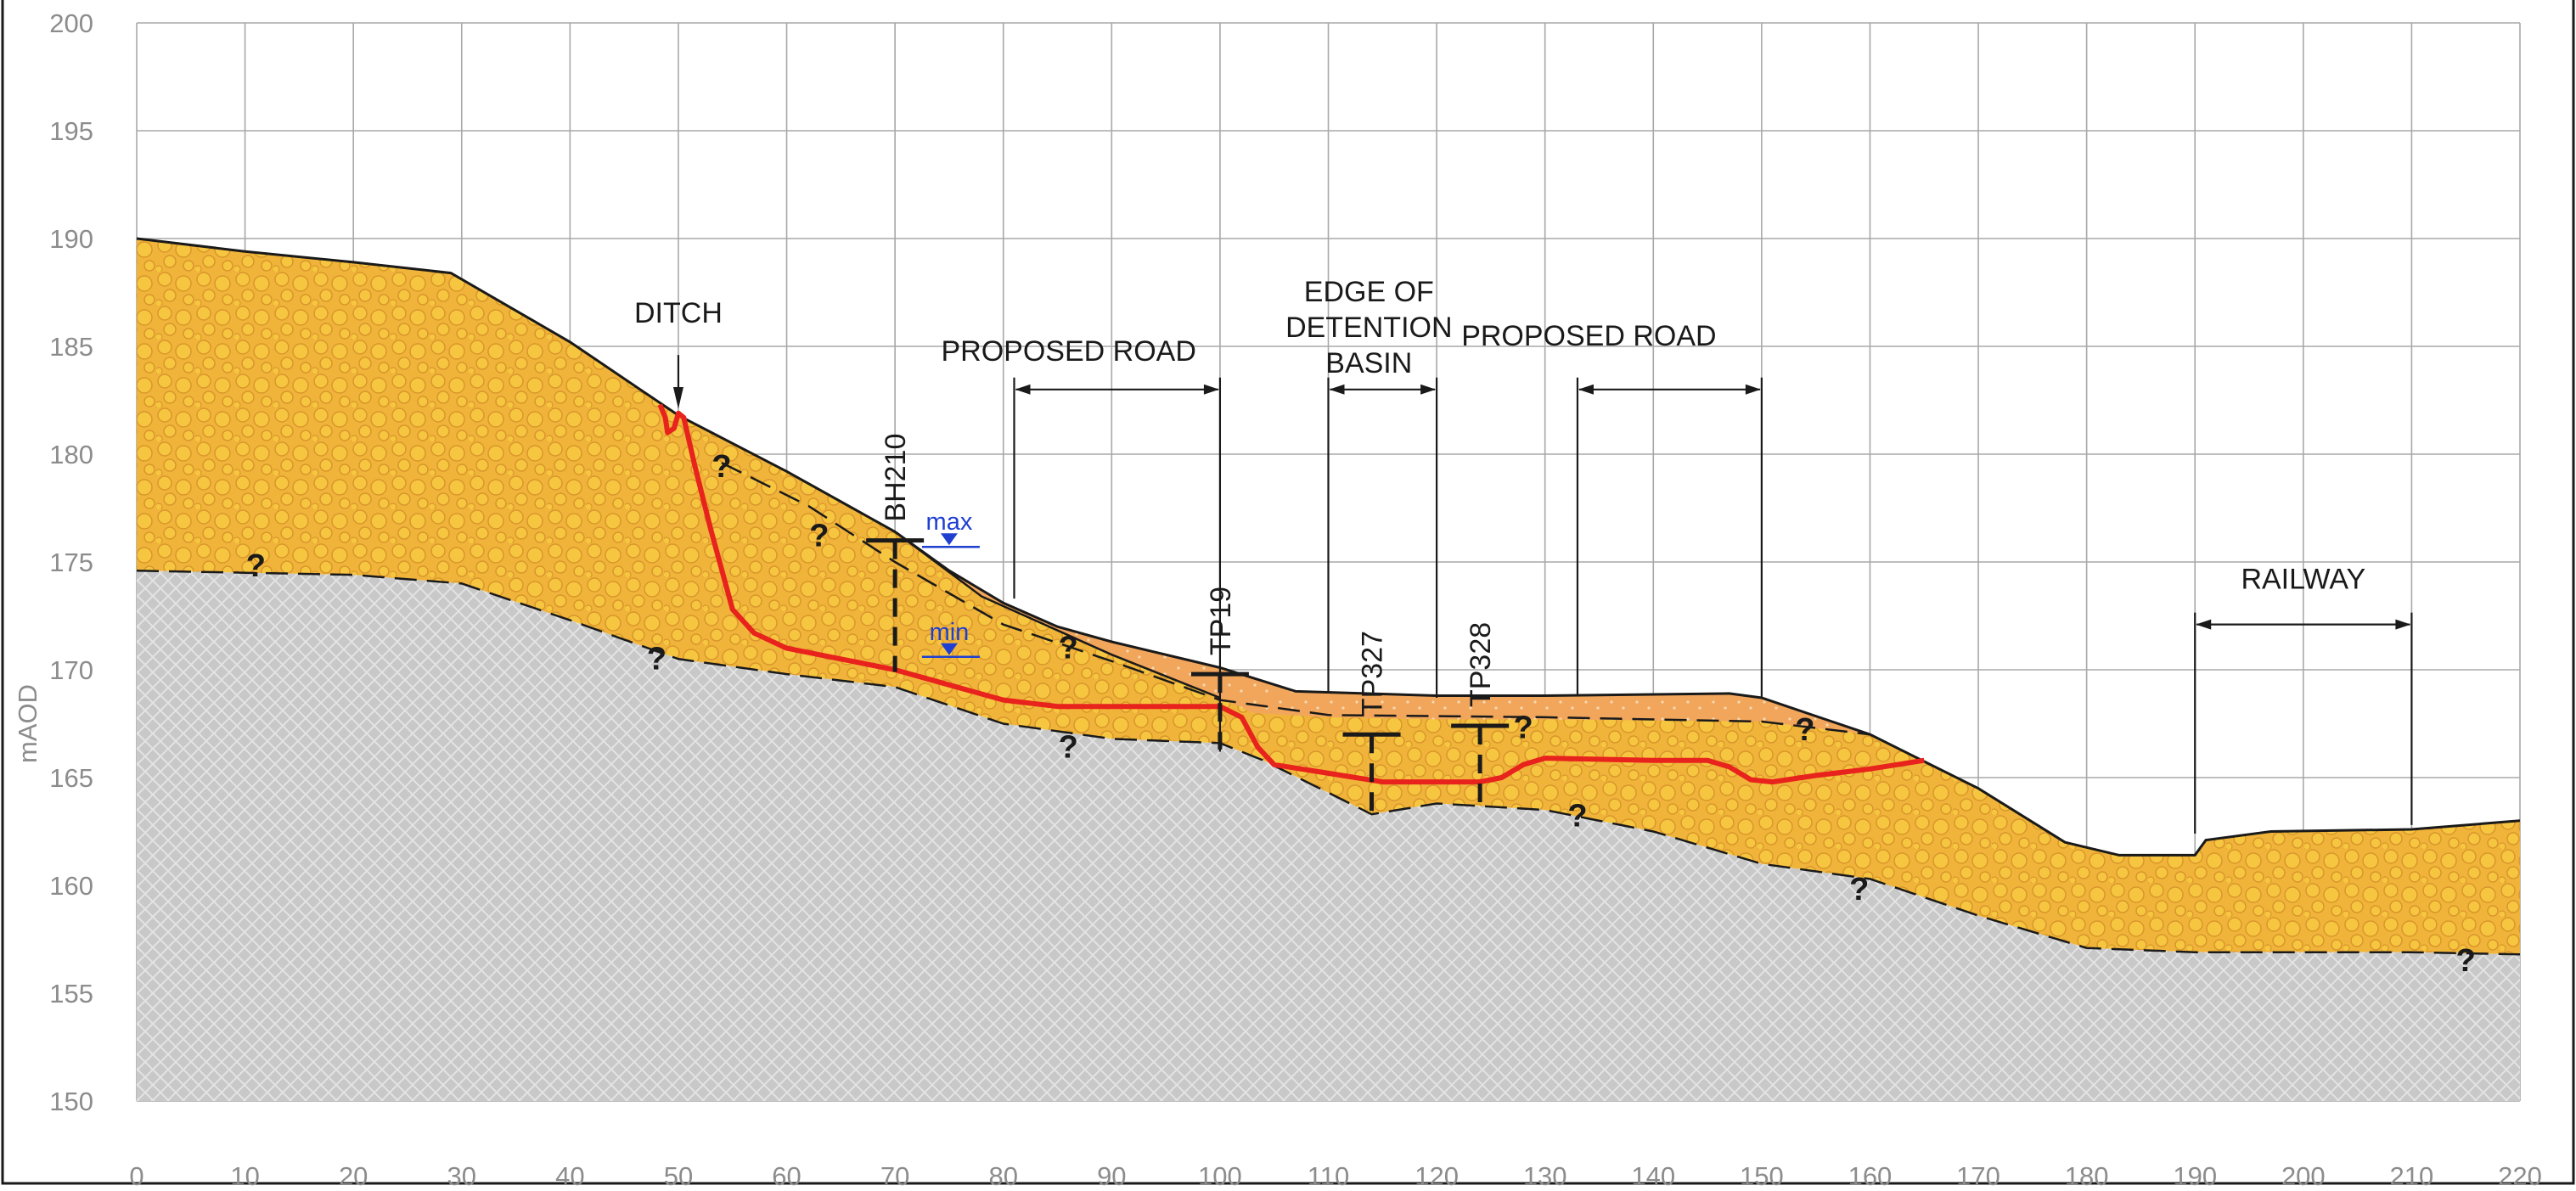 The image size is (2576, 1191). What do you see at coordinates (71, 563) in the screenshot?
I see `y-tick-label: 175` at bounding box center [71, 563].